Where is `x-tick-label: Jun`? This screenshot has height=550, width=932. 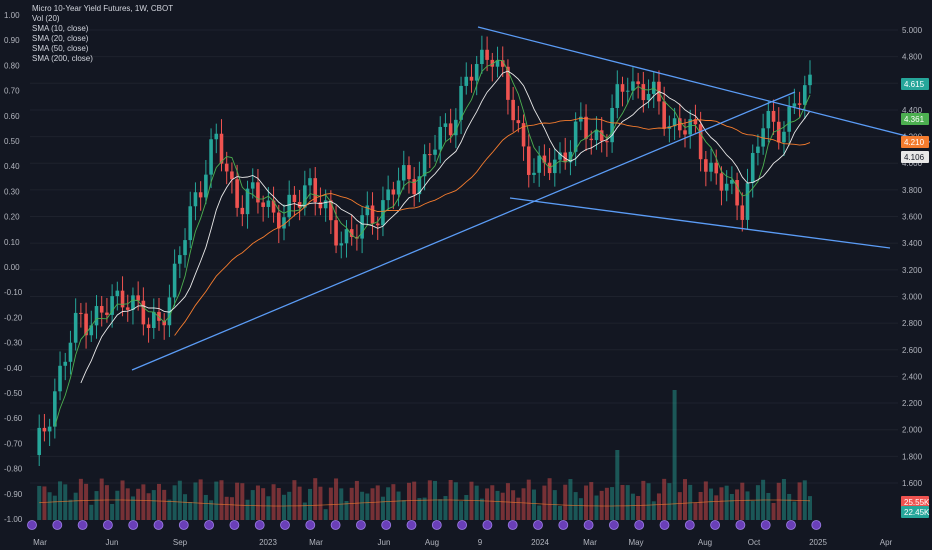
x-tick-label: Jun is located at coordinates (112, 542).